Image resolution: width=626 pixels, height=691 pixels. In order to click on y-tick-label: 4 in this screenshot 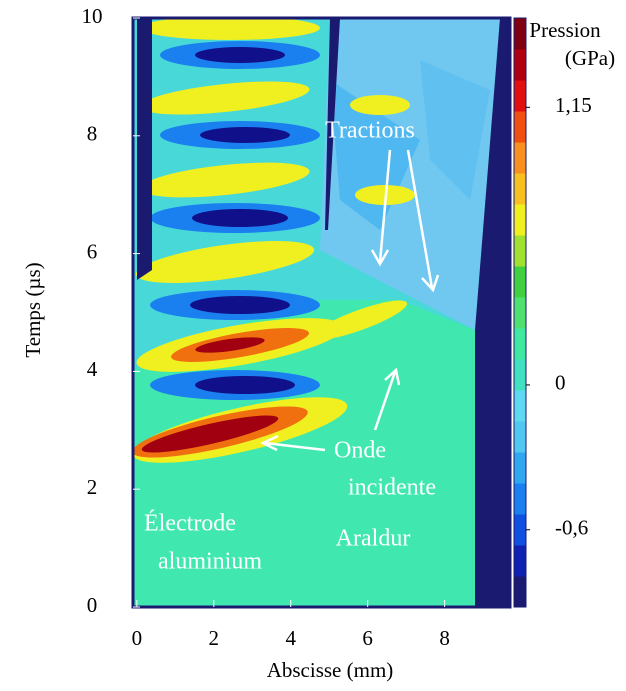, I will do `click(92, 369)`.